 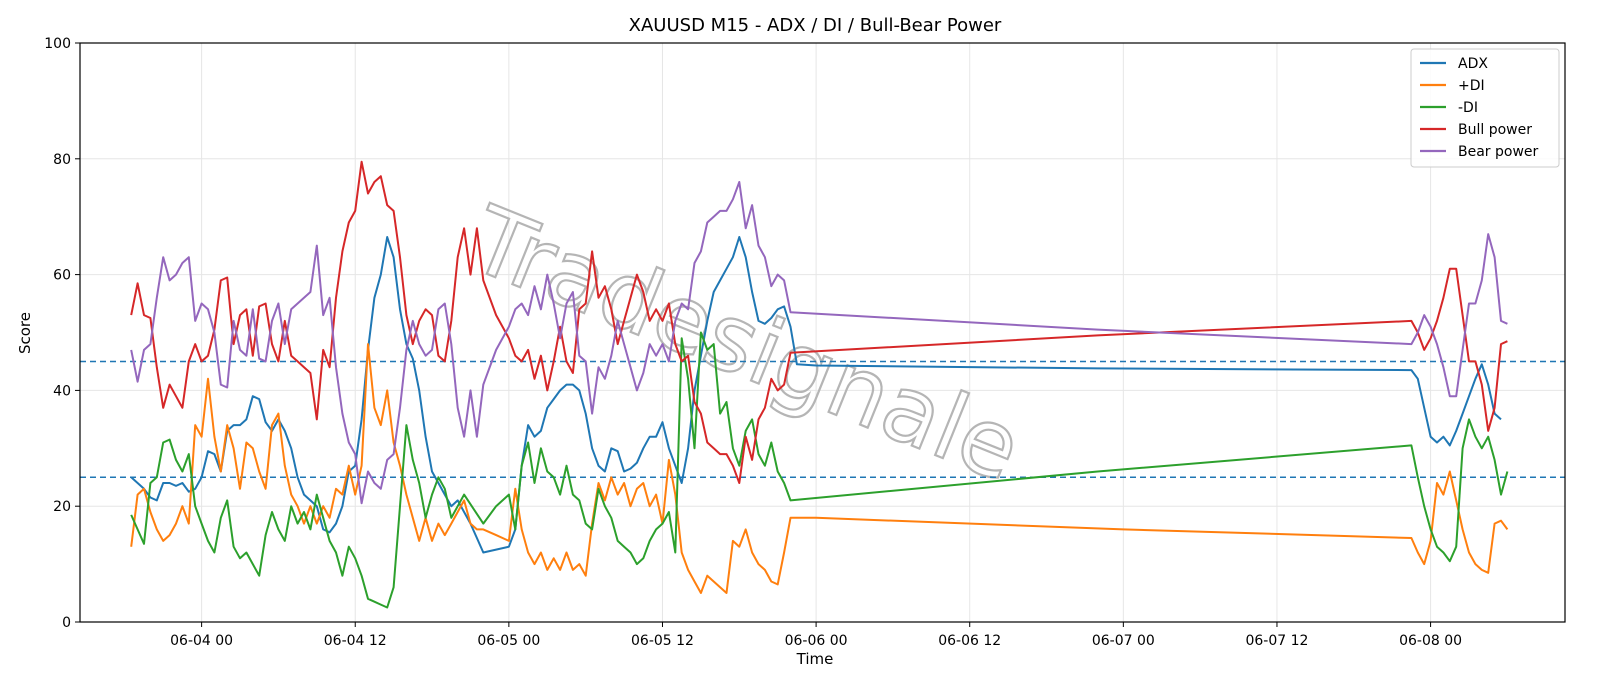 I want to click on legend: ADX +DI -DI Bull power Bear power, so click(x=1485, y=108).